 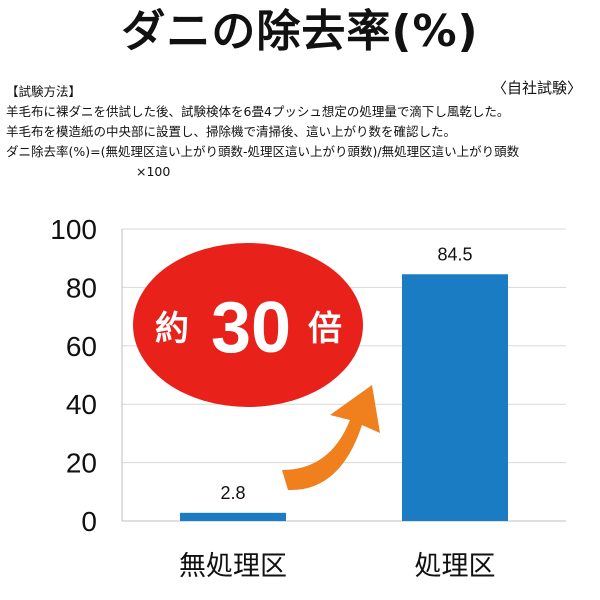 I want to click on badge-prefix: 約, so click(x=172, y=329).